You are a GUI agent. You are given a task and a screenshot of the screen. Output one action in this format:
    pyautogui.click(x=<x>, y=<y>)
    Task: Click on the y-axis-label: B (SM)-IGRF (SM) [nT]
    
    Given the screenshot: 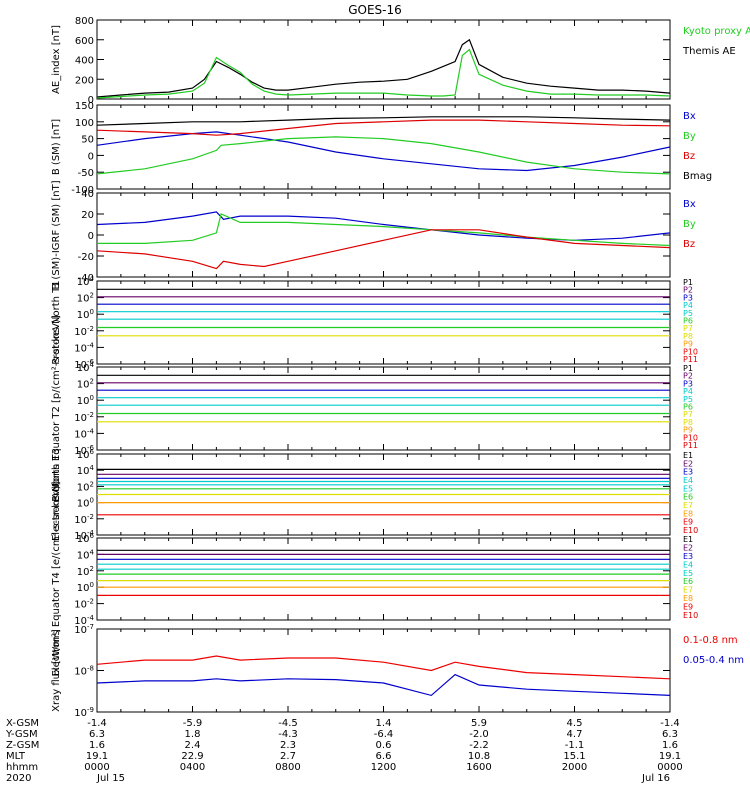 What is the action you would take?
    pyautogui.click(x=56, y=234)
    